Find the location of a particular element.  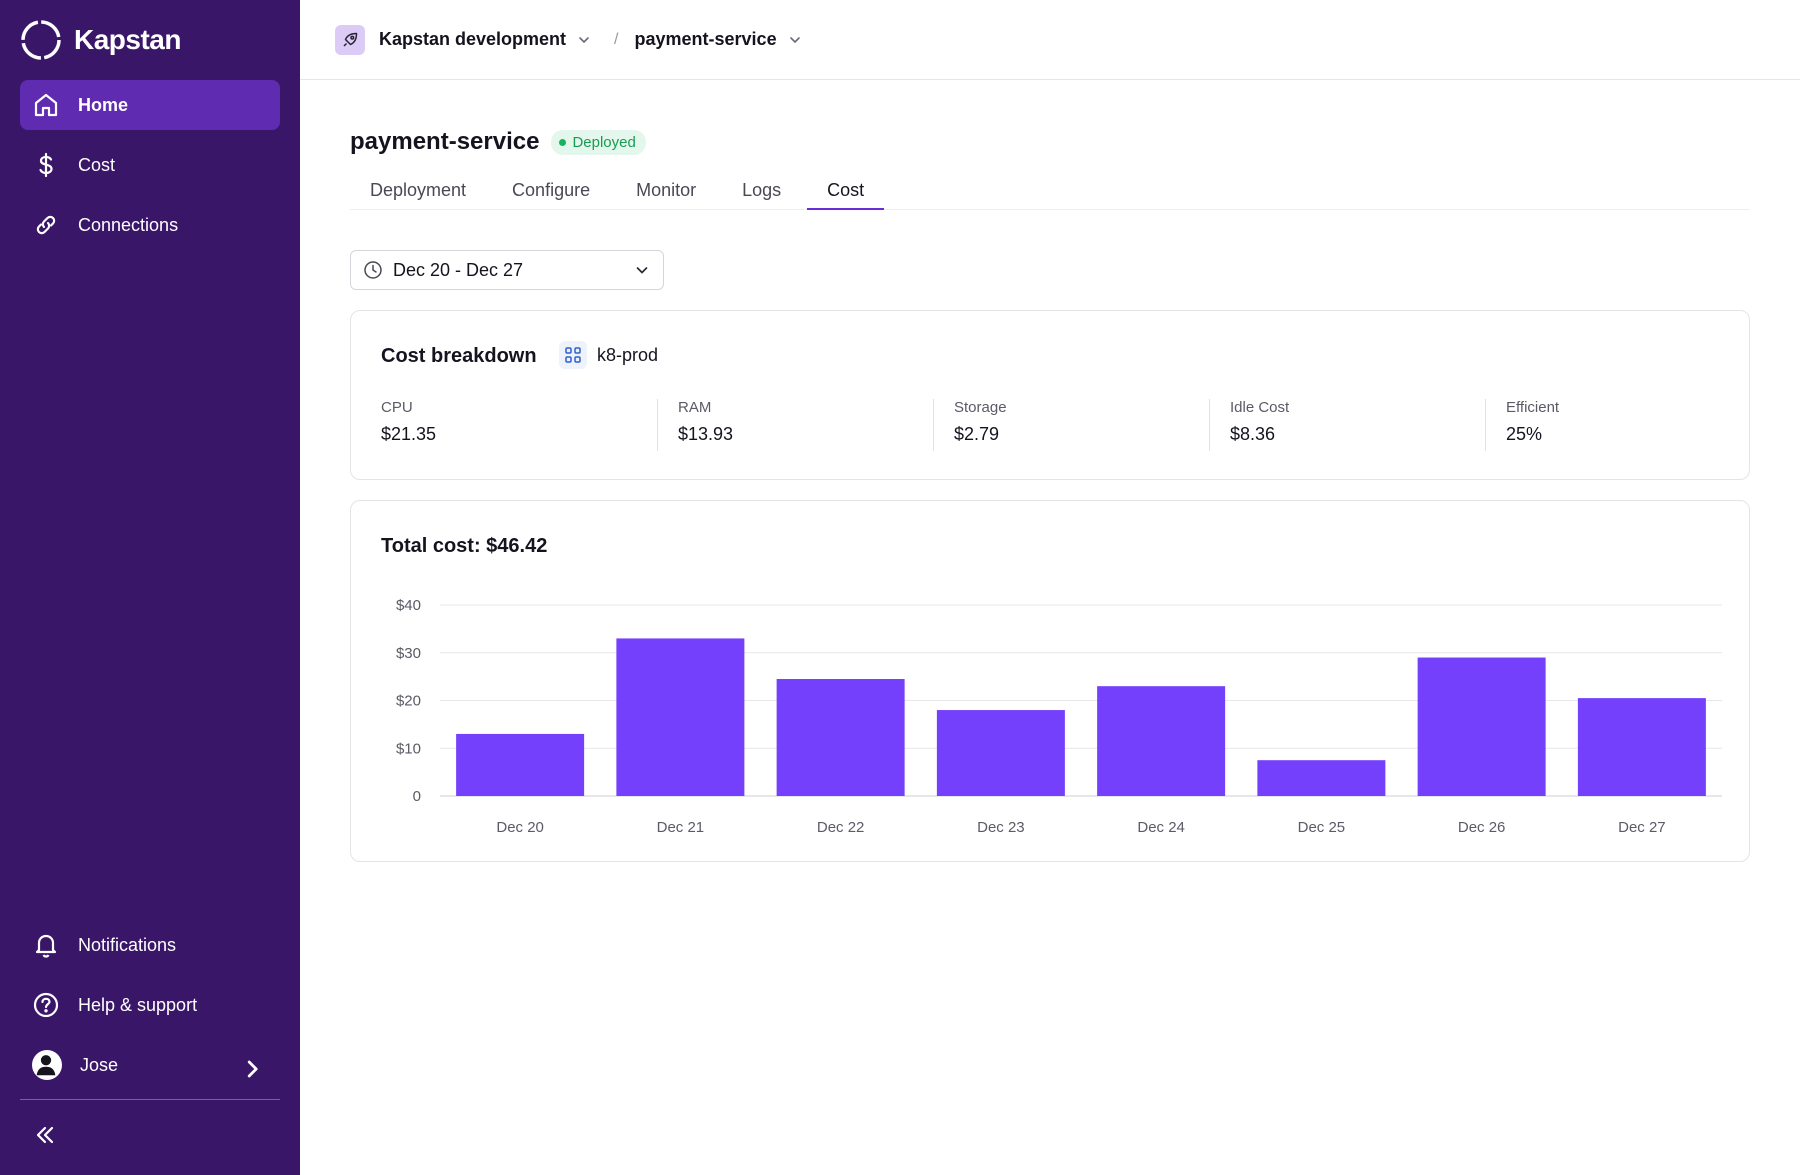

breadcrumb-service: payment-service is located at coordinates (719, 39).